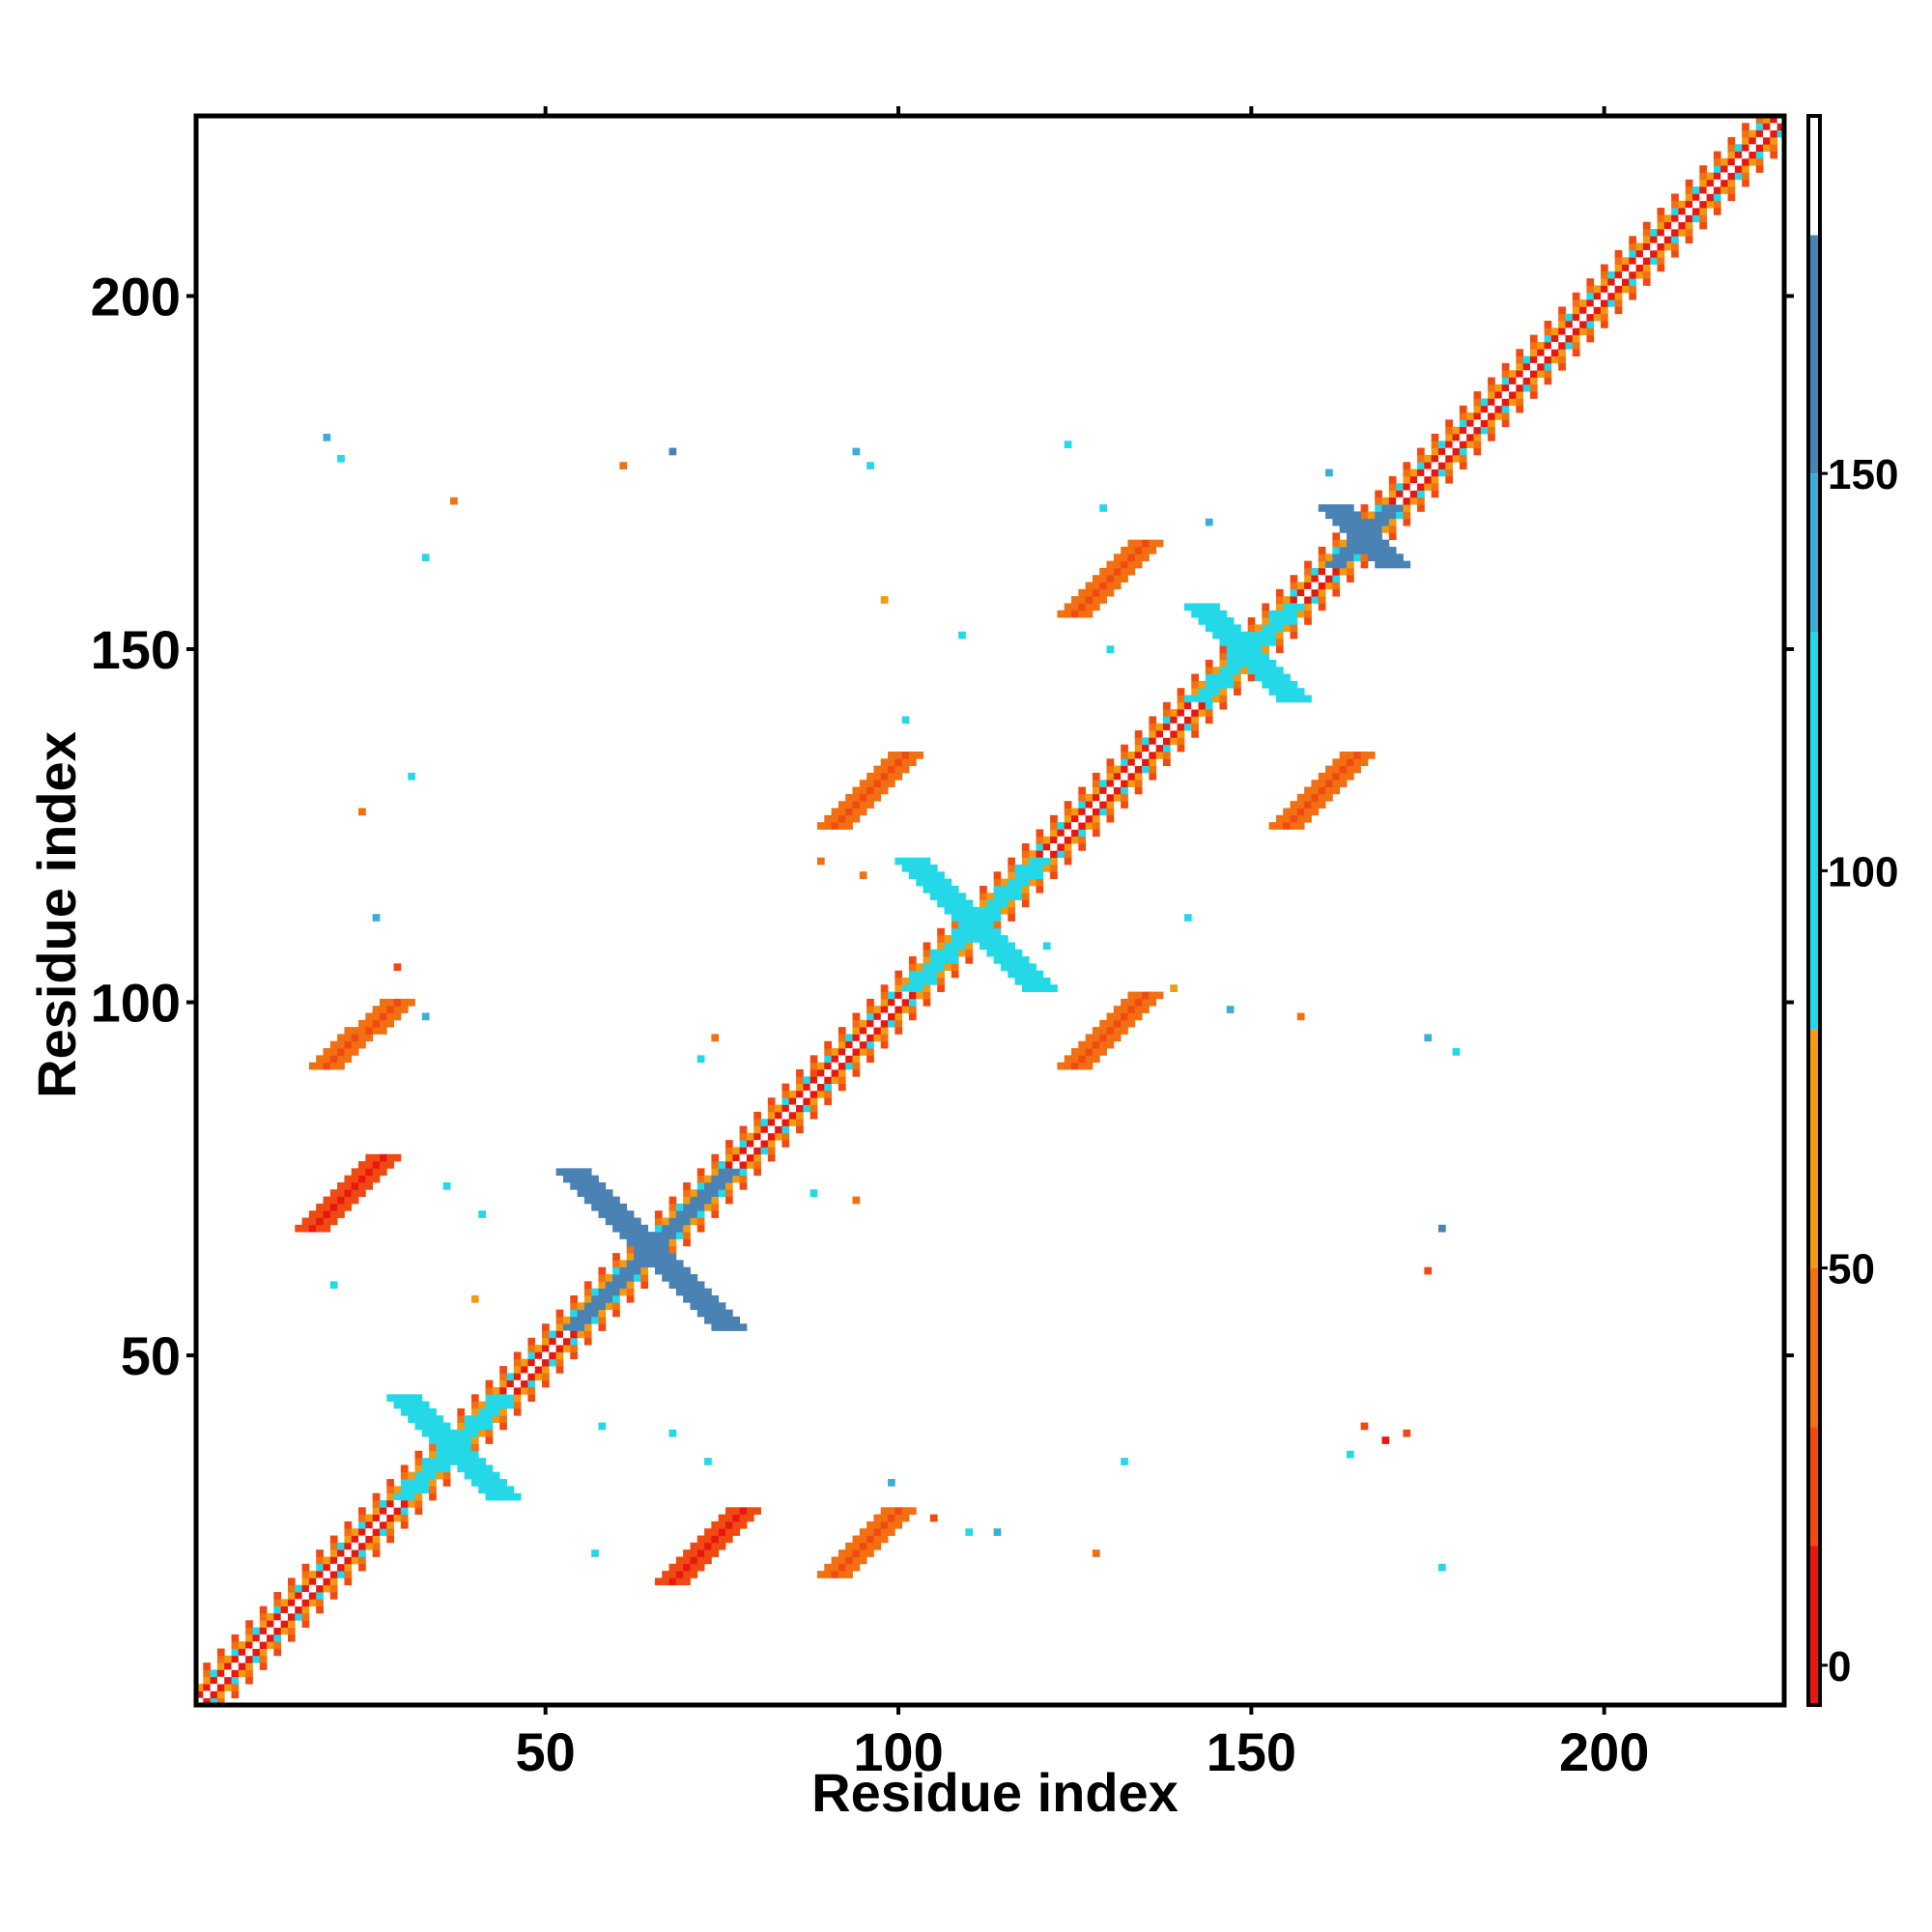  I want to click on colorbar-bin, so click(1814, 176).